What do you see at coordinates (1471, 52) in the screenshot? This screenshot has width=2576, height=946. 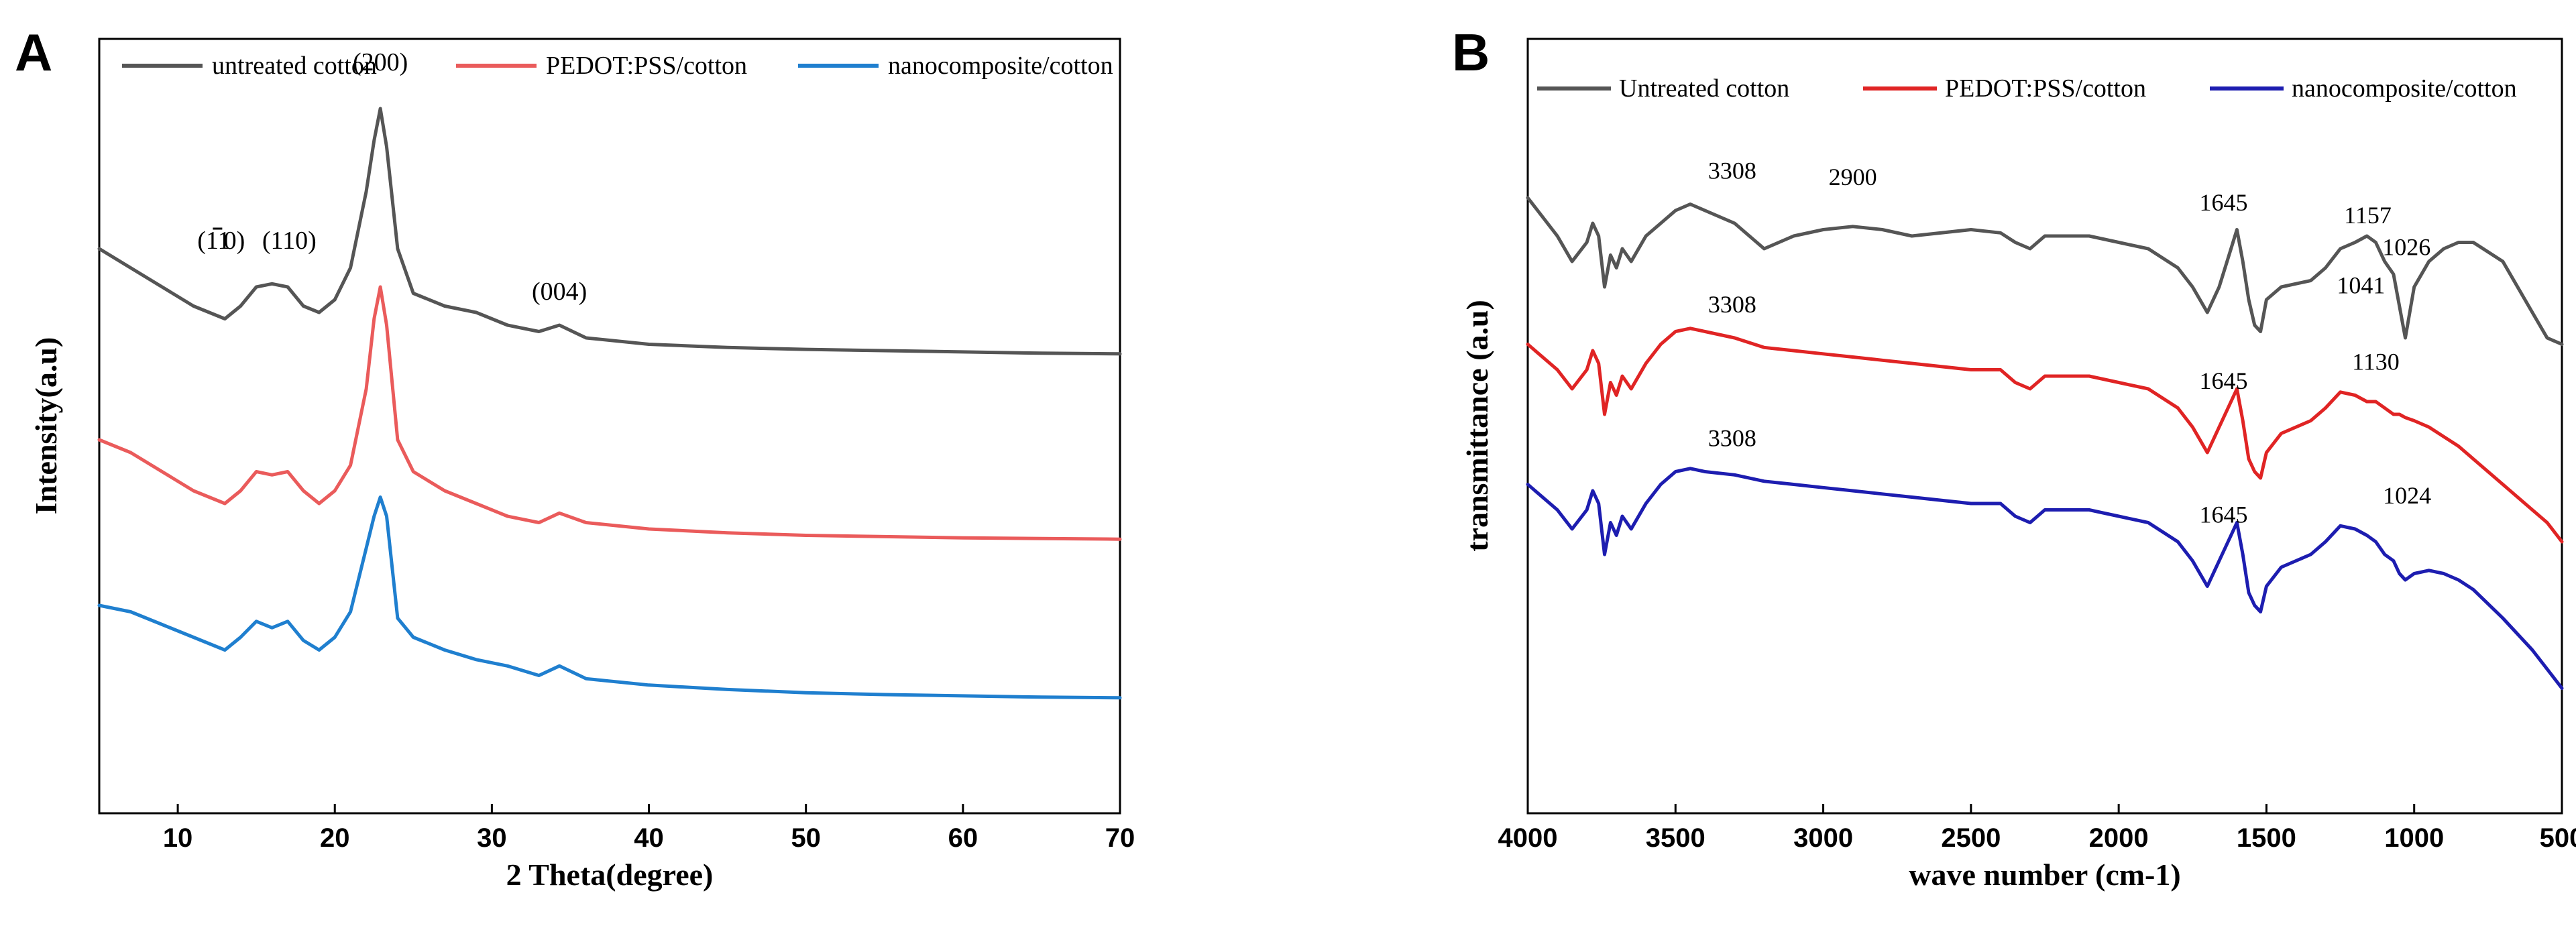 I see `panel-b-letter: B` at bounding box center [1471, 52].